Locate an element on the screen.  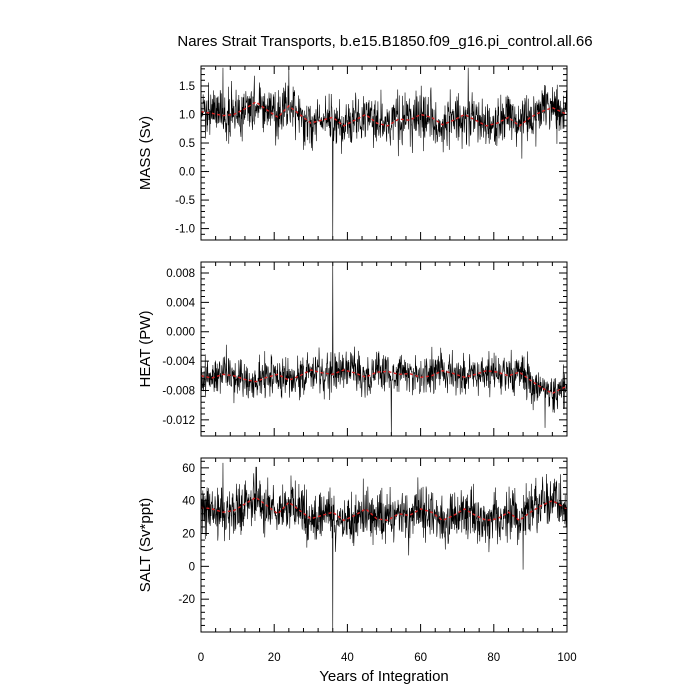
salt-plot-frame is located at coordinates (384, 545).